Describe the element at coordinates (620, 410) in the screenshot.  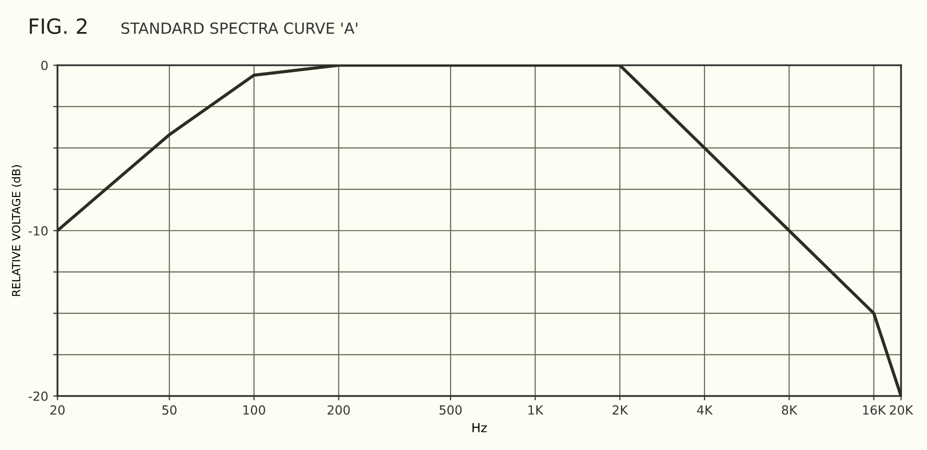
I see `x-tick-label: 2K` at that location.